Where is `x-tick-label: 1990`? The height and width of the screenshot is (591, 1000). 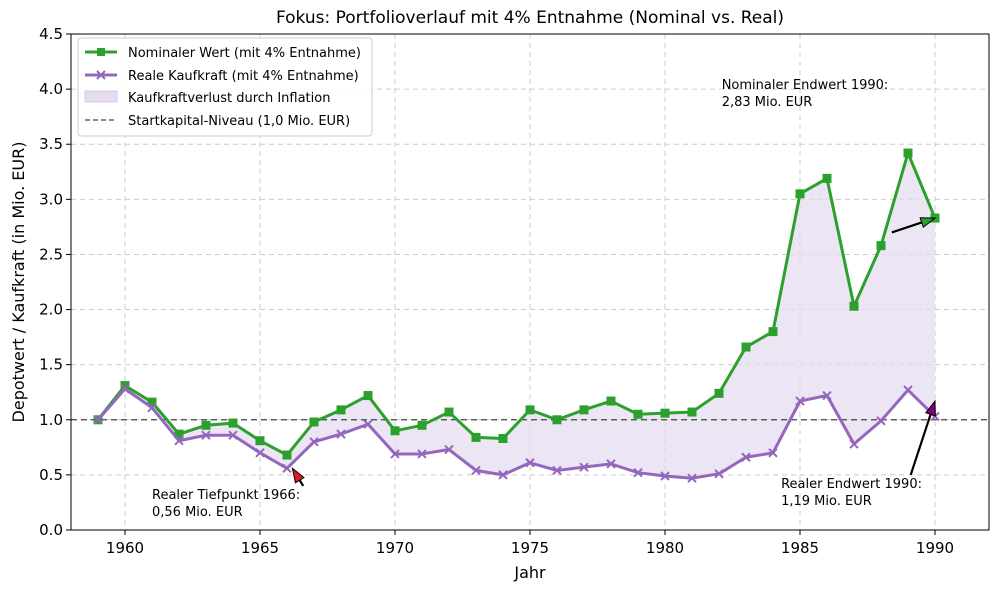
x-tick-label: 1990 is located at coordinates (935, 548).